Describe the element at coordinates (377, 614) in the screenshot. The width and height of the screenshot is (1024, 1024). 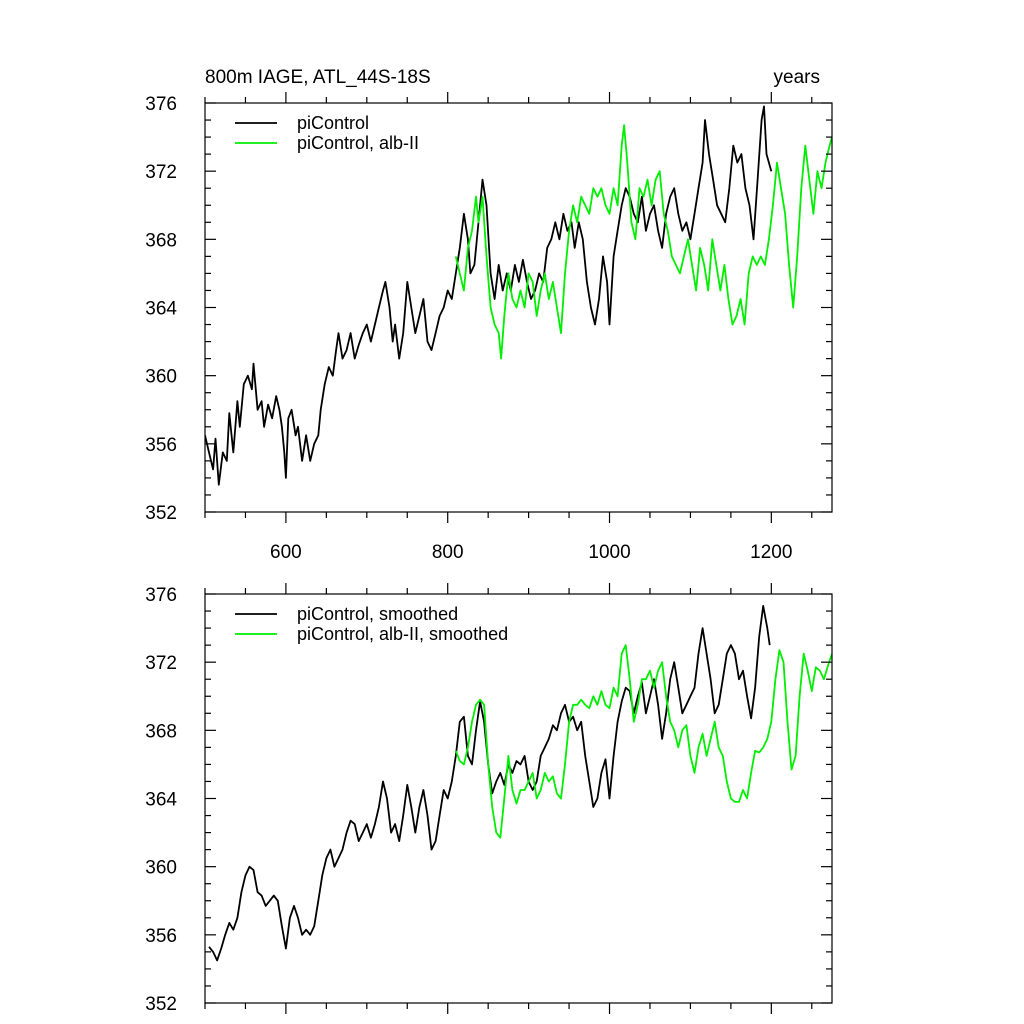
I see `legend-label-1: piControl, smoothed` at that location.